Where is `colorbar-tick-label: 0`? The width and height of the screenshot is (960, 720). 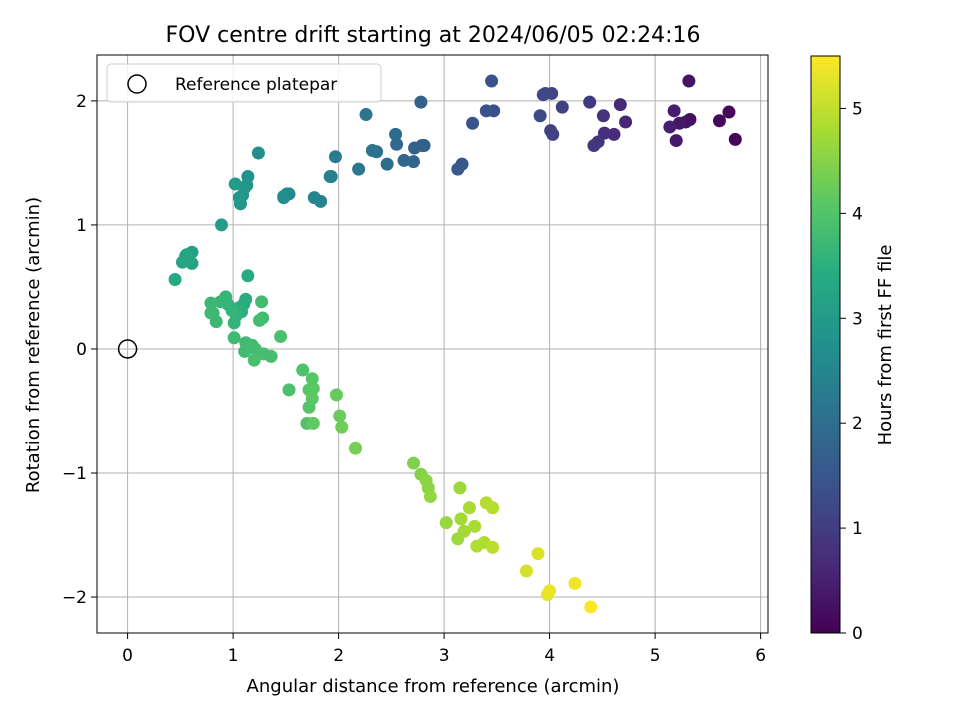 colorbar-tick-label: 0 is located at coordinates (857, 634).